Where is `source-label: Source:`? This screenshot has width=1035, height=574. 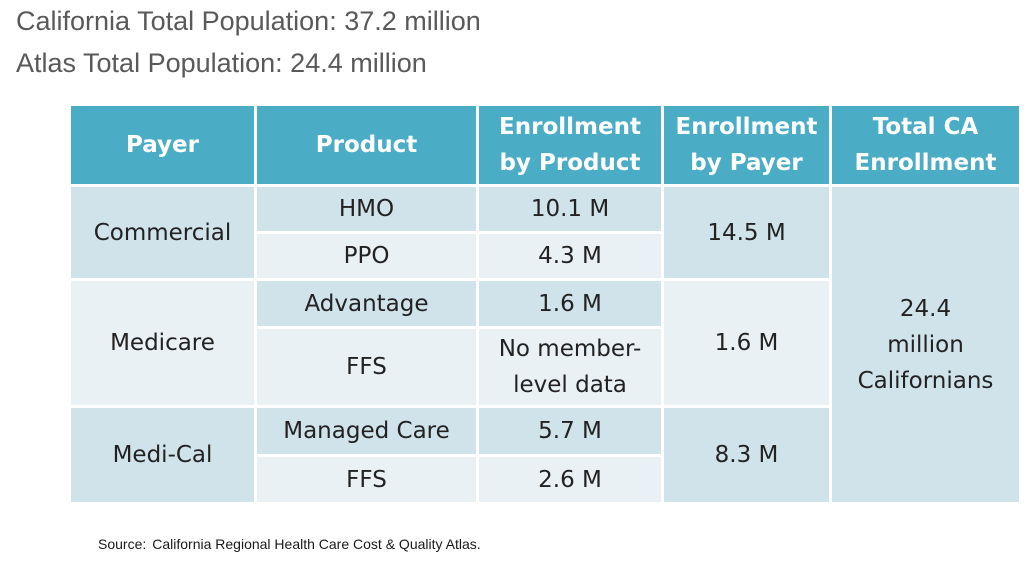
source-label: Source: is located at coordinates (122, 544).